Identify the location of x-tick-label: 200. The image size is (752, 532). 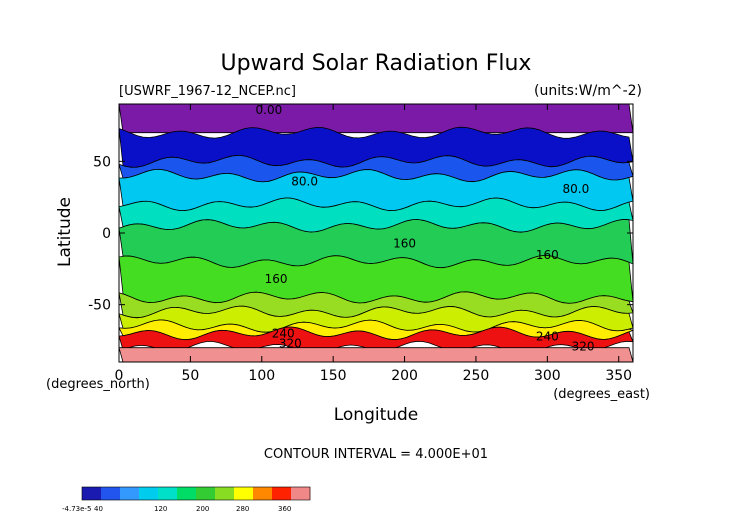
(404, 376).